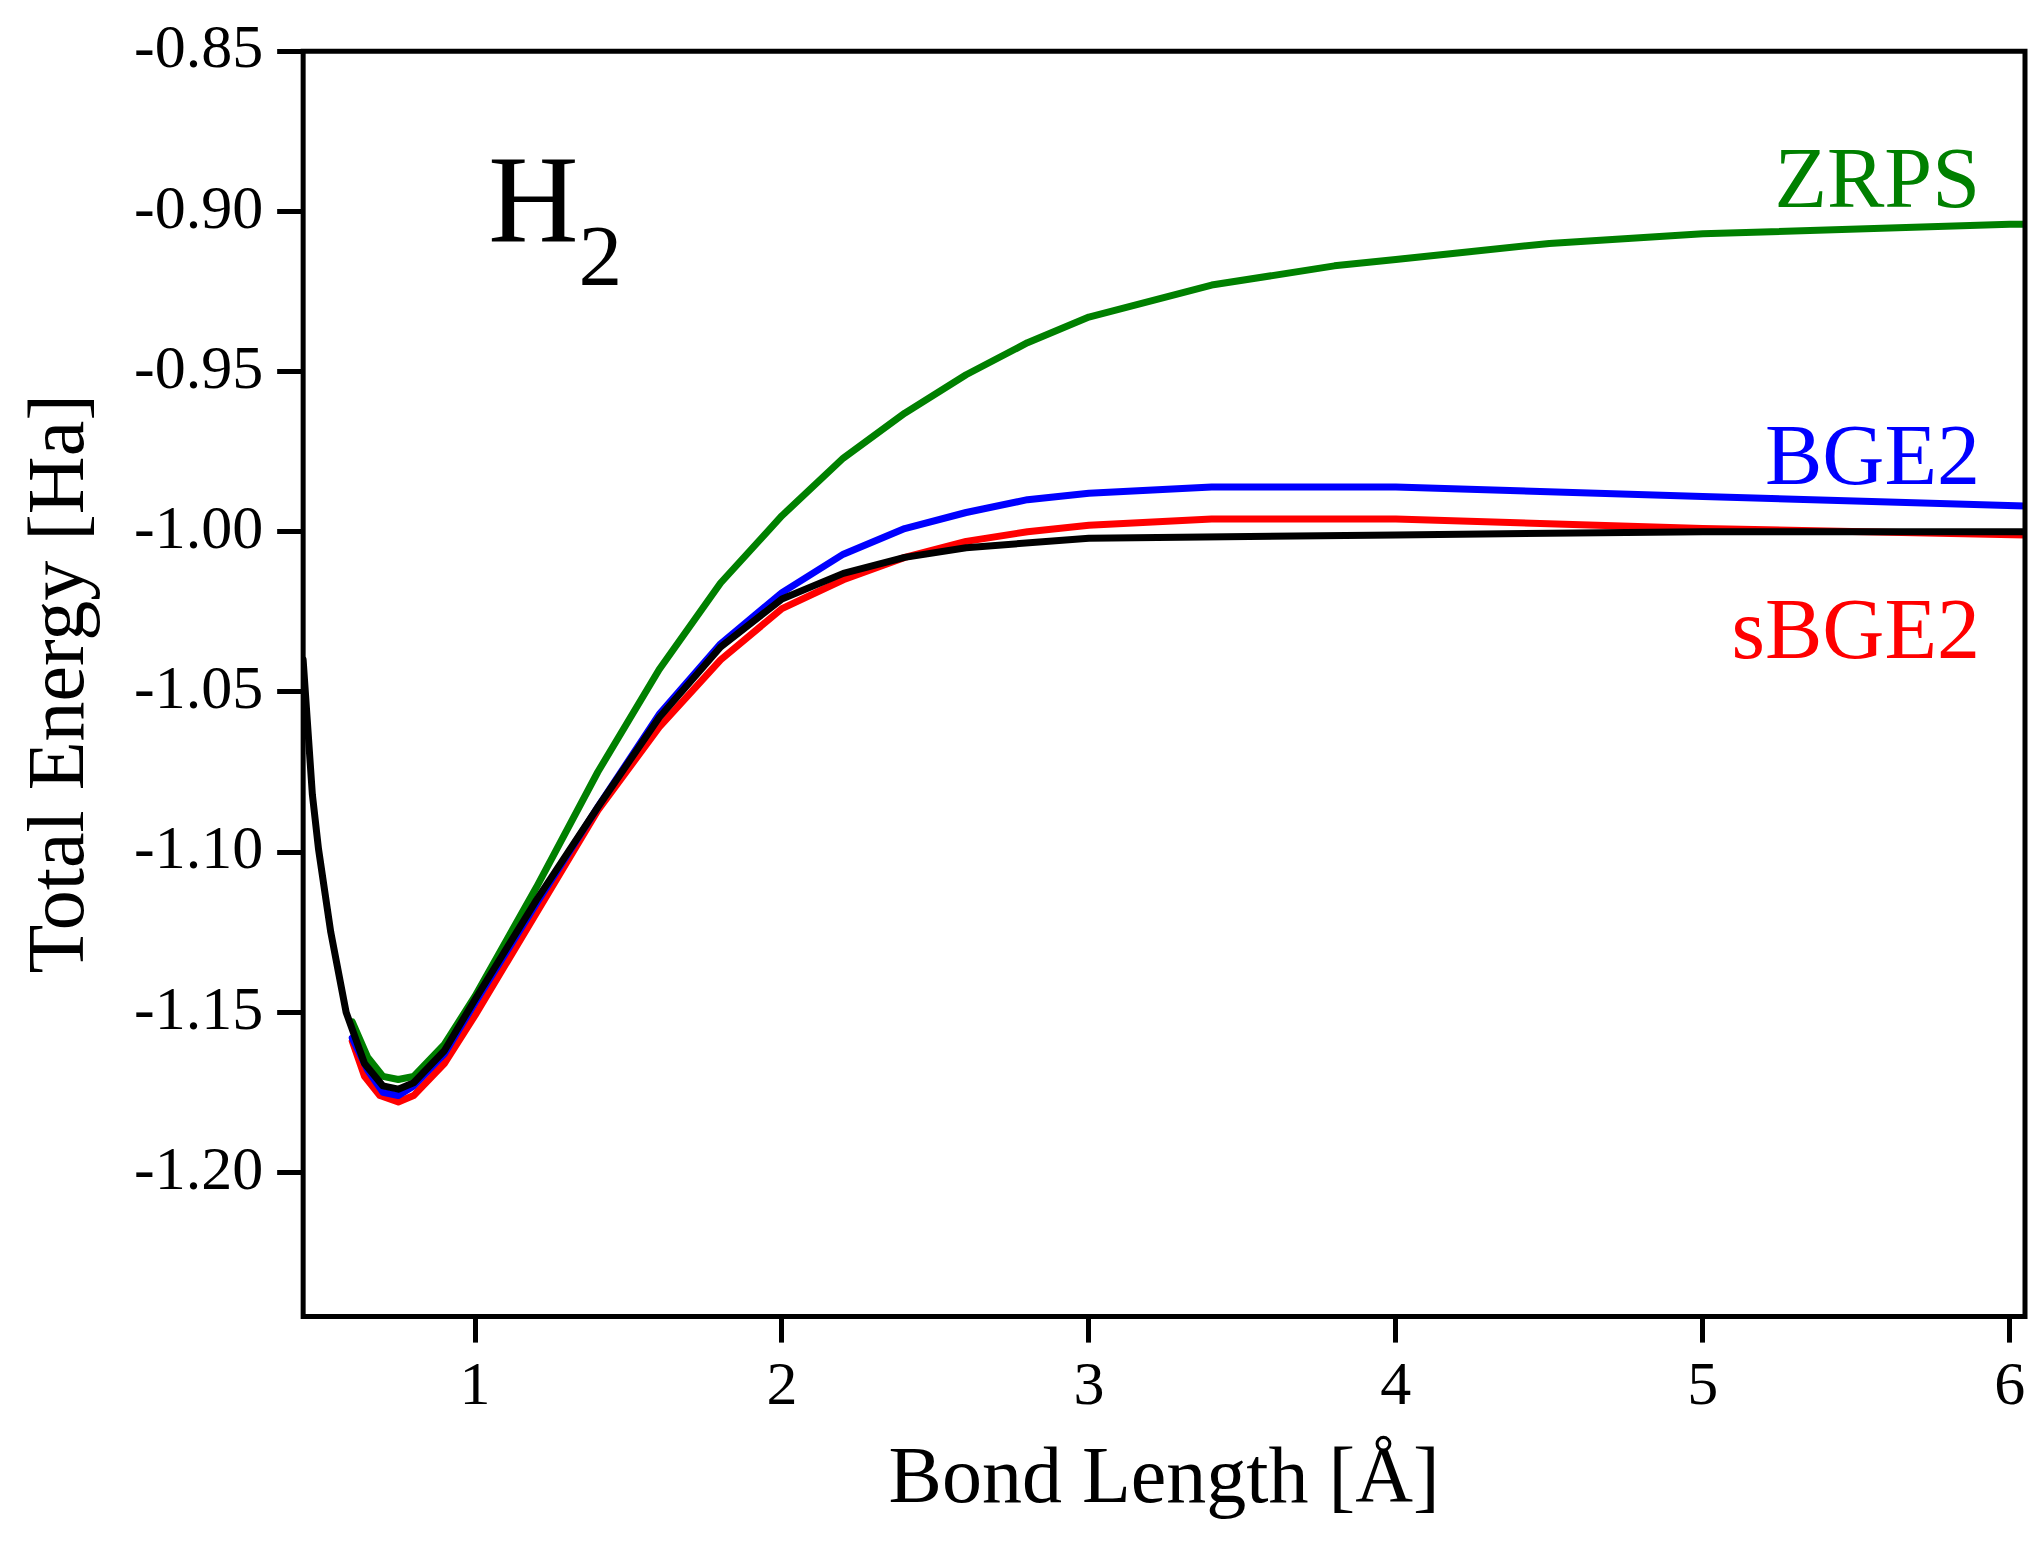  Describe the element at coordinates (198, 847) in the screenshot. I see `y-tick-label: -1.10` at that location.